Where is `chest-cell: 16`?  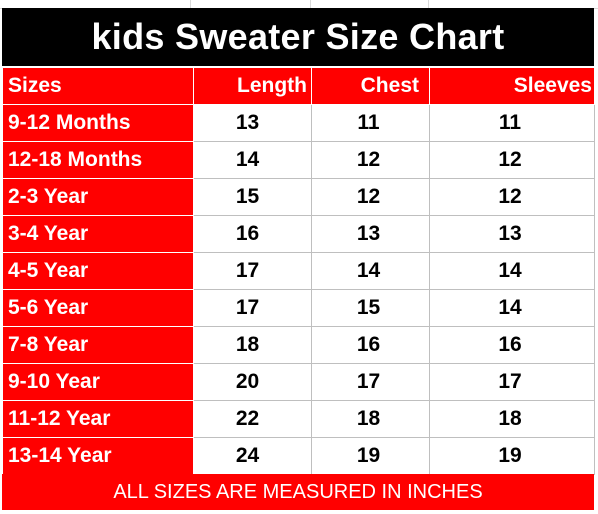
chest-cell: 16 is located at coordinates (370, 345).